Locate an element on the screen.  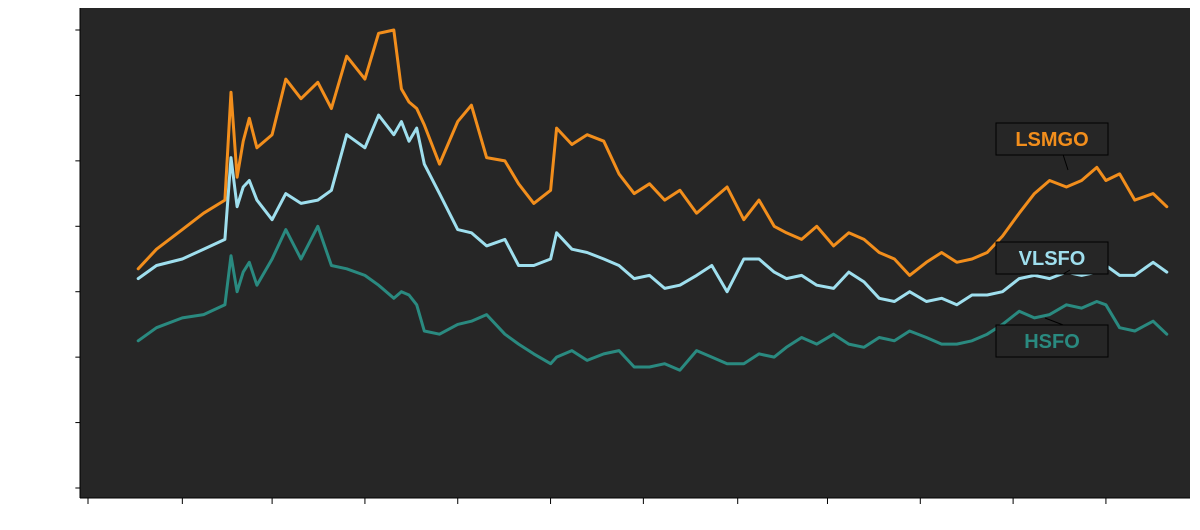
x-tick-label: Apr 23 is located at coordinates (856, 514).